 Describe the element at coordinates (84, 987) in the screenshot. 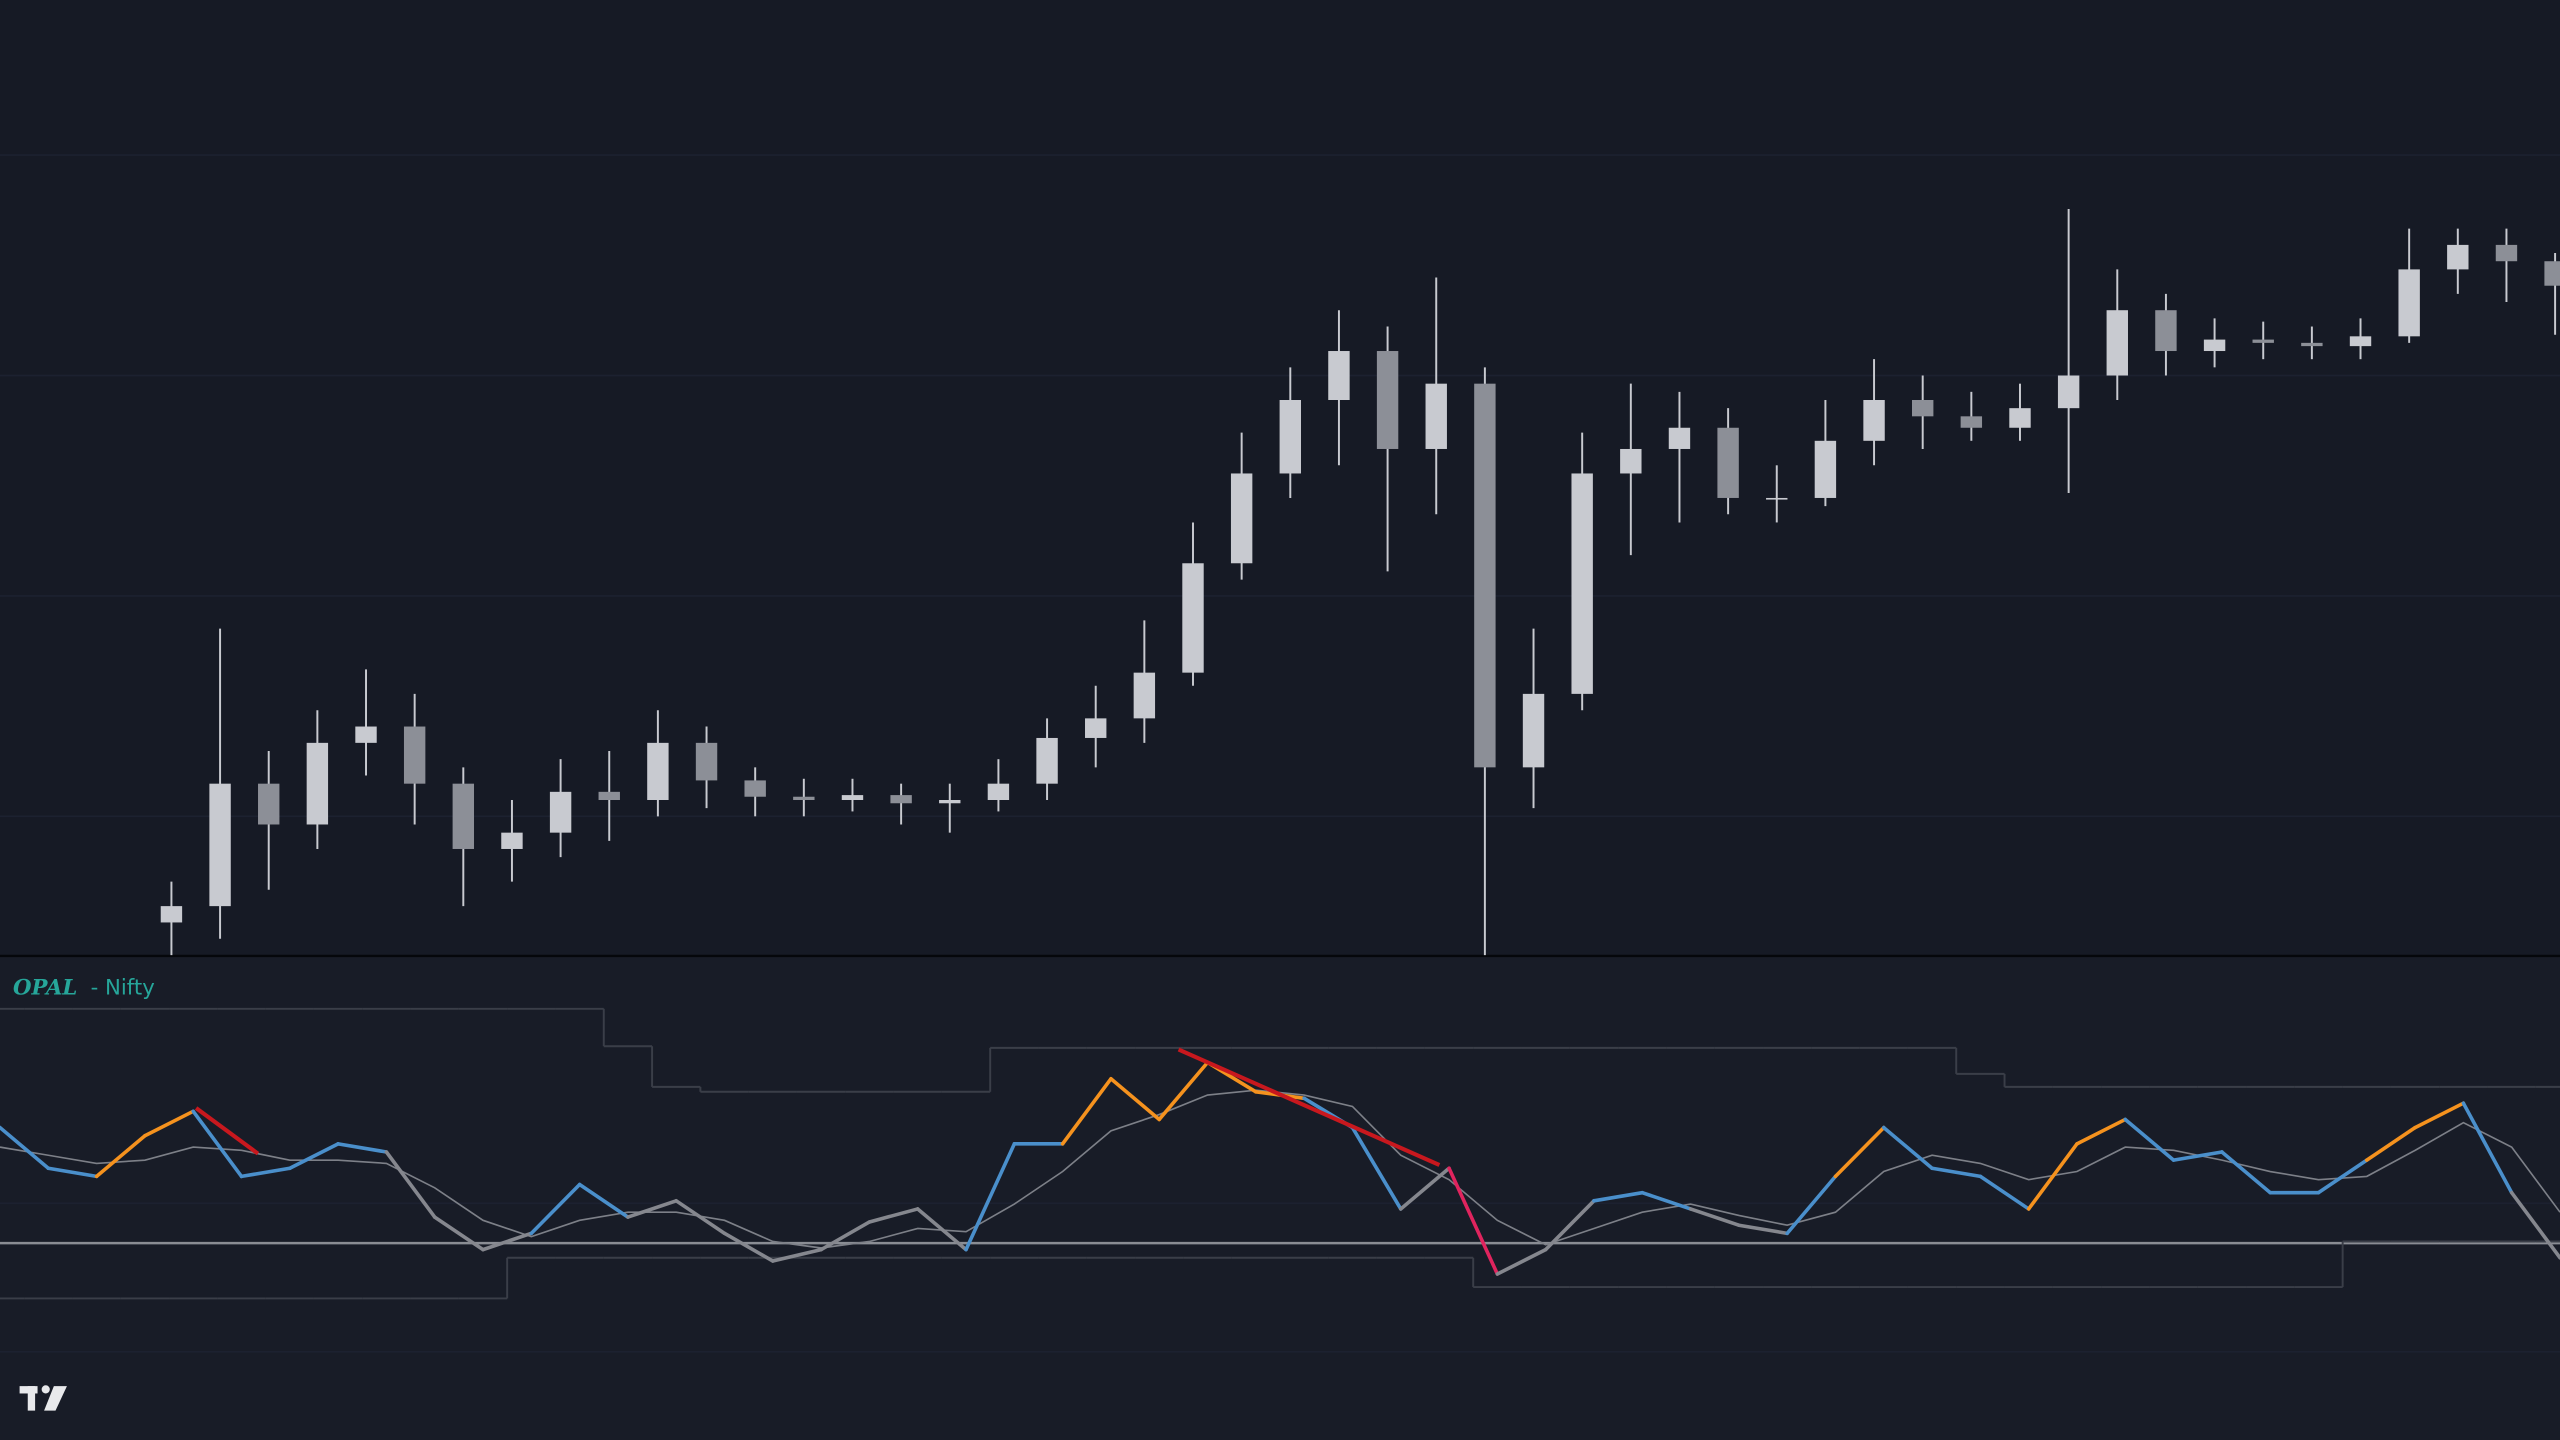

I see `indicator-label: OPAL - Nifty` at that location.